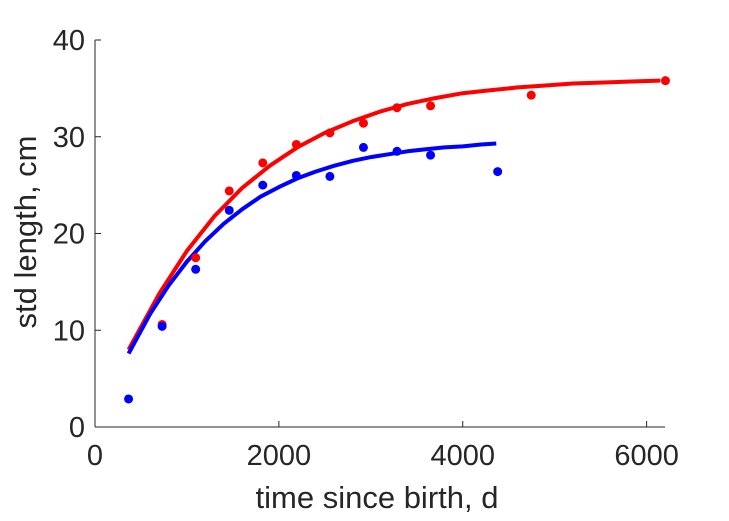 Image resolution: width=729 pixels, height=521 pixels. What do you see at coordinates (279, 456) in the screenshot?
I see `x-tick-label: 2000` at bounding box center [279, 456].